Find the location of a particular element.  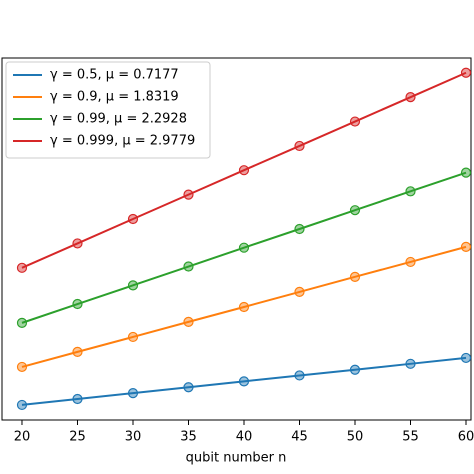

legend-label: γ = 0.5, μ = 0.7177 is located at coordinates (114, 75).